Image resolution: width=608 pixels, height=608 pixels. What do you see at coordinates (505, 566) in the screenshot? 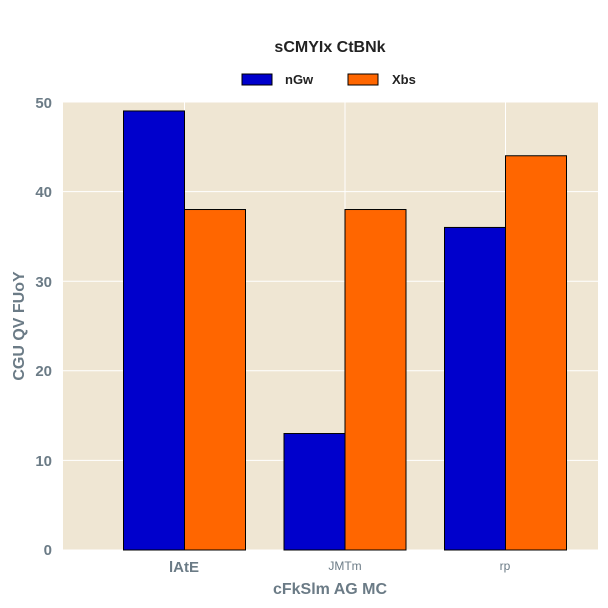
I see `x-tick-label: rp` at bounding box center [505, 566].